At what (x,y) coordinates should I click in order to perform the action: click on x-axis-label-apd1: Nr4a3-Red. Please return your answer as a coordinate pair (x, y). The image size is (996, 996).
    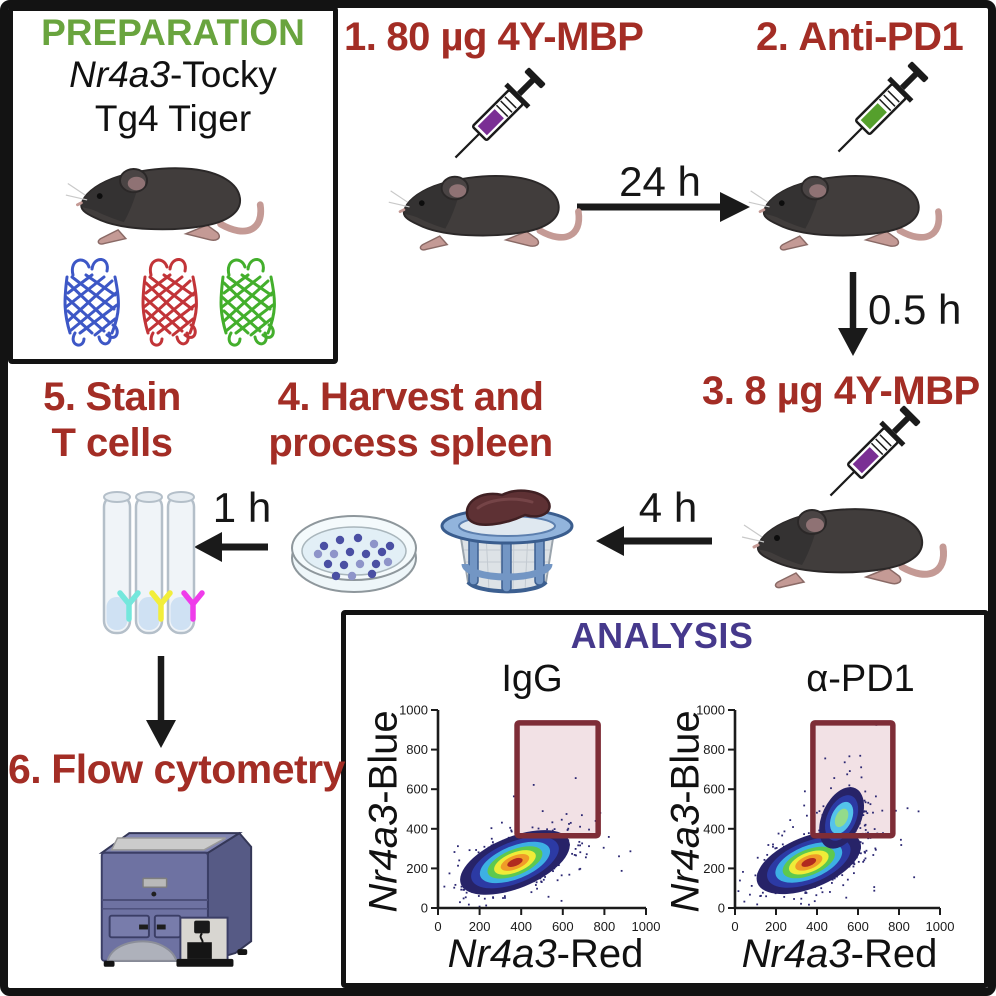
    Looking at the image, I should click on (839, 954).